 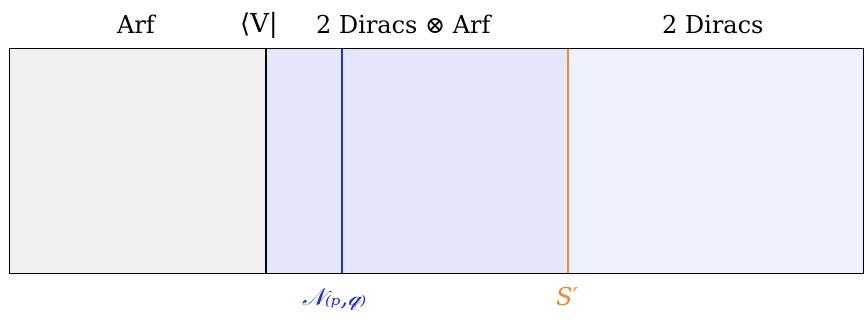 What do you see at coordinates (713, 25) in the screenshot?
I see `label-two-diracs: 2 Diracs` at bounding box center [713, 25].